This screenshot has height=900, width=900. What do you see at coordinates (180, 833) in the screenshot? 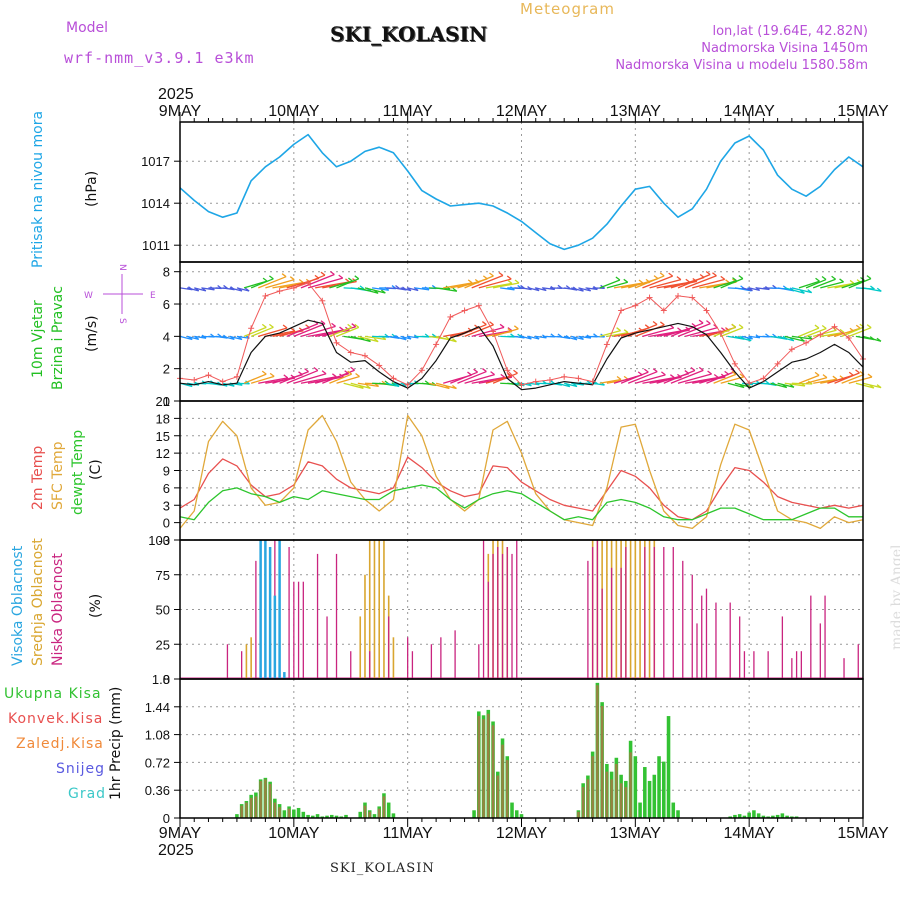
I see `x-label-bottom: 9MAY` at bounding box center [180, 833].